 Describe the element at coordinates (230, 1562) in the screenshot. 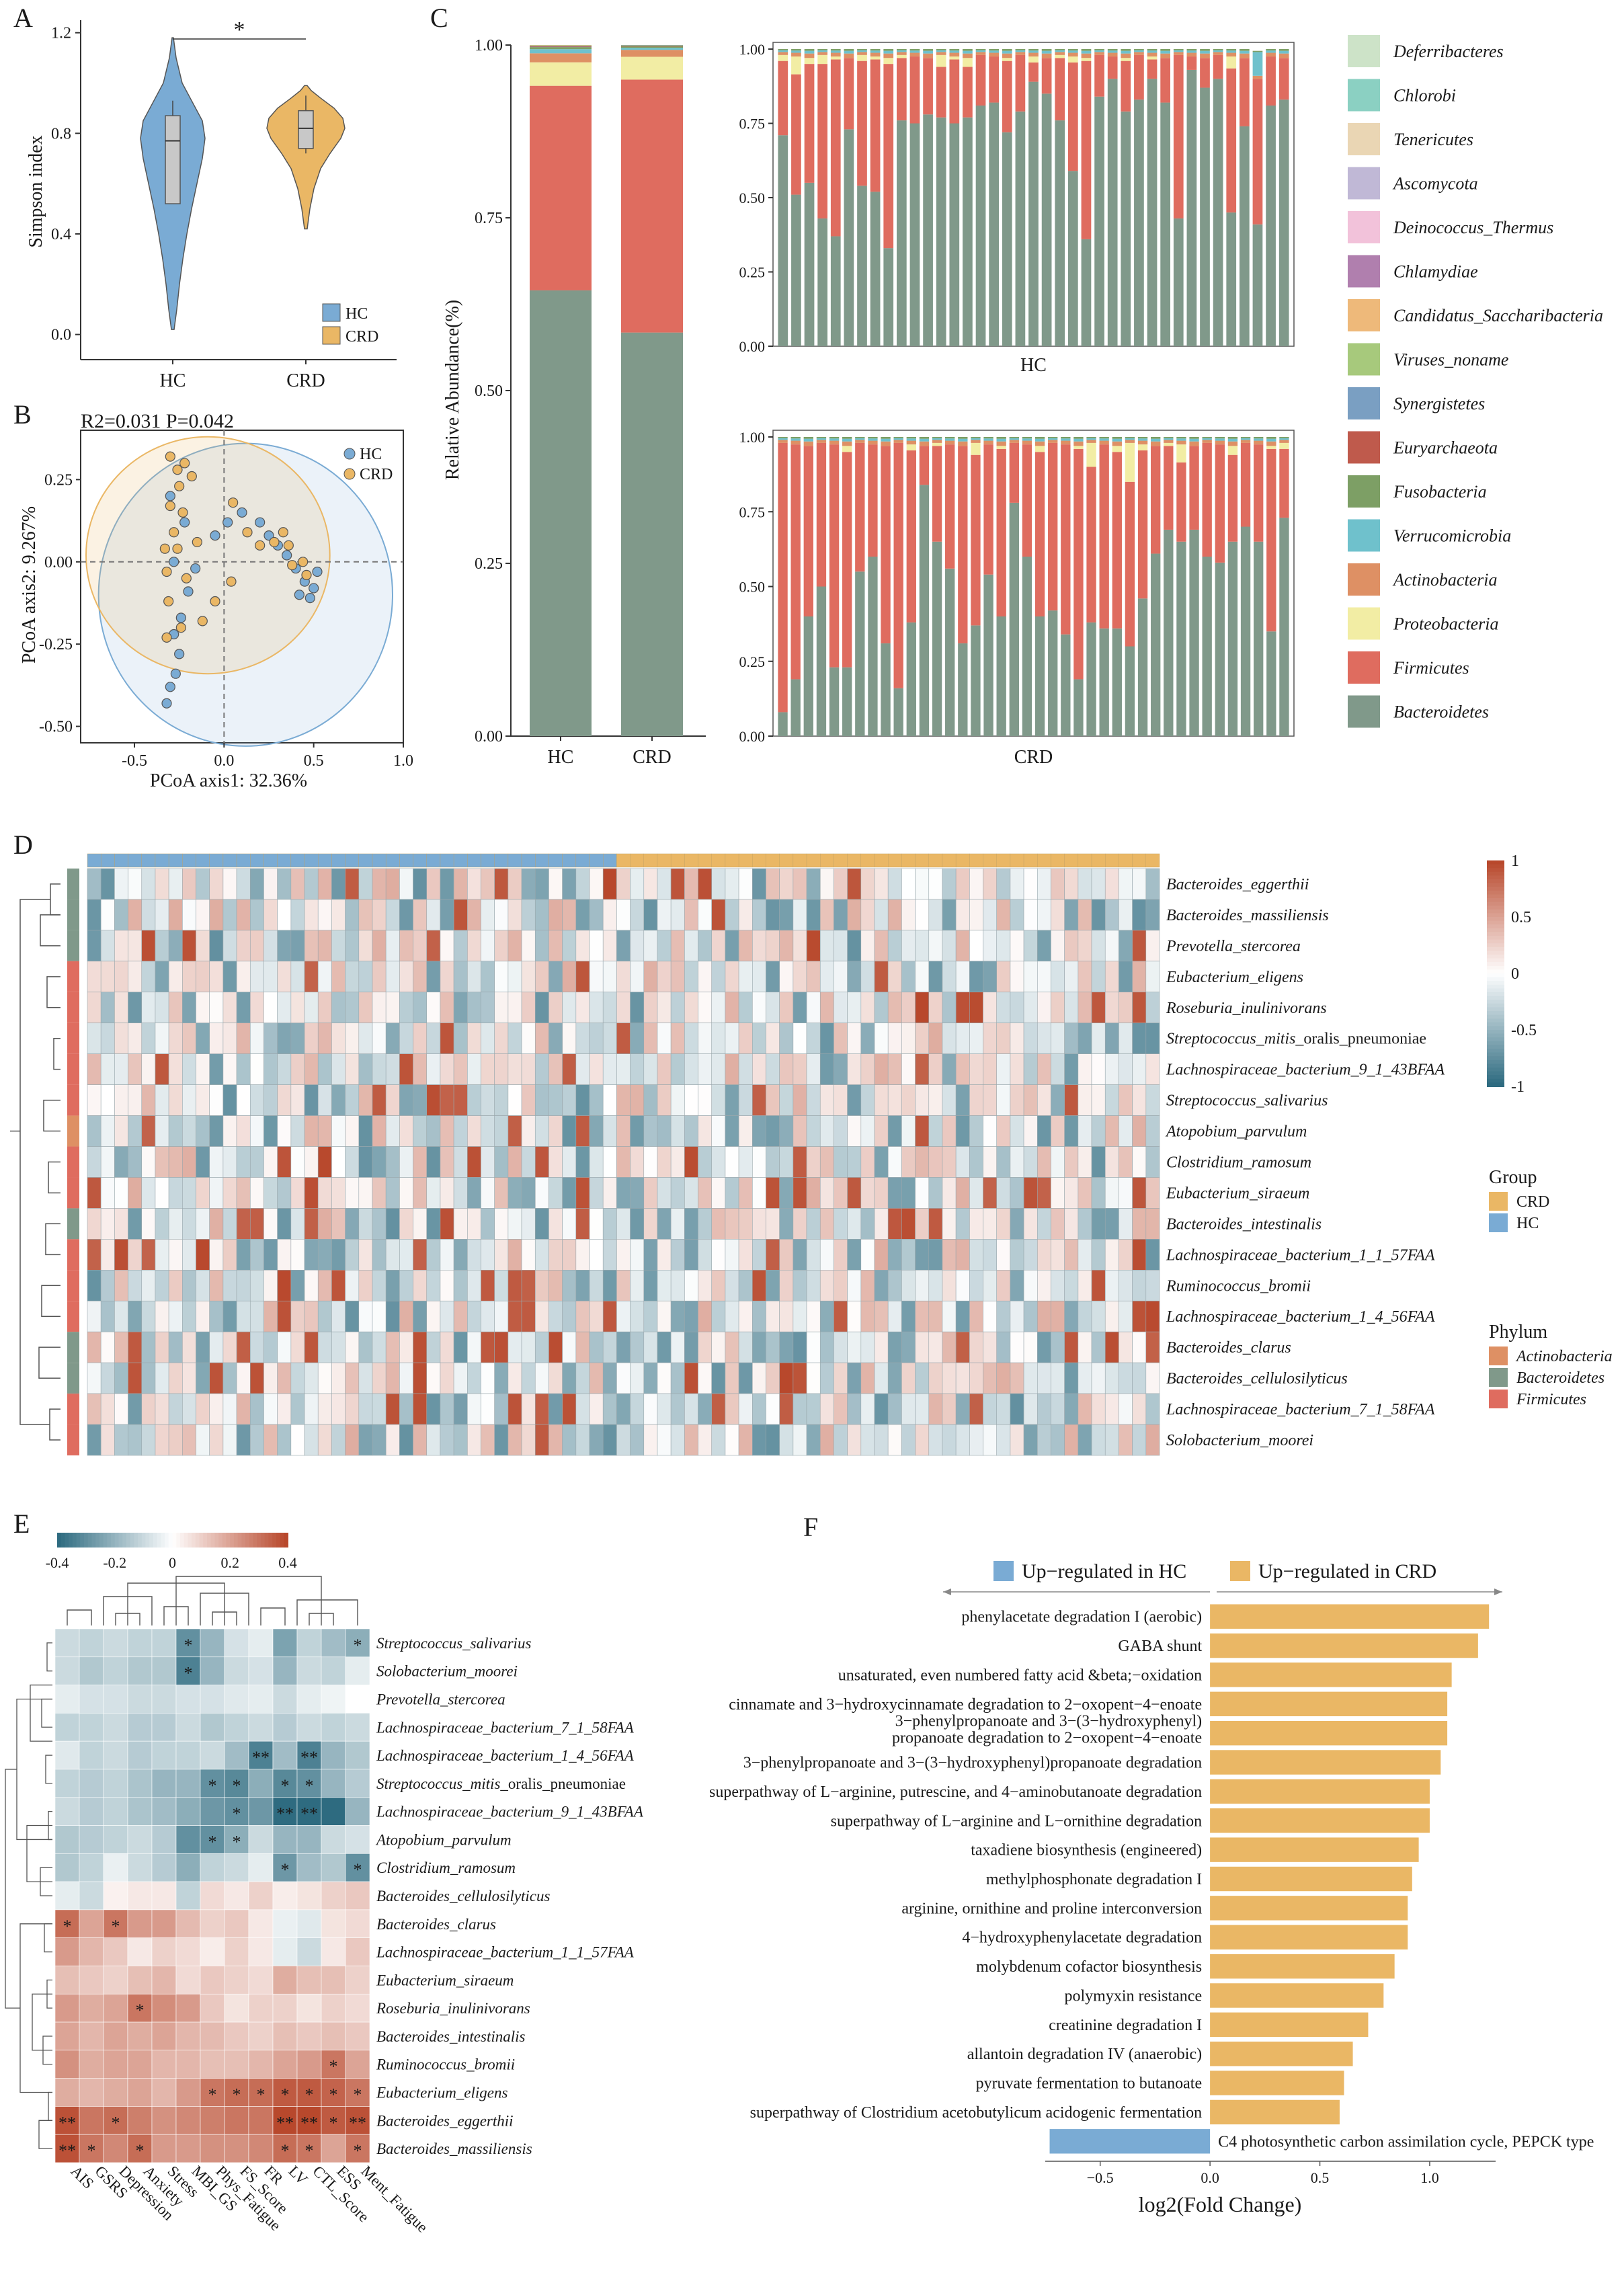

I see `corr-colorbar-tick-label: 0.2` at that location.